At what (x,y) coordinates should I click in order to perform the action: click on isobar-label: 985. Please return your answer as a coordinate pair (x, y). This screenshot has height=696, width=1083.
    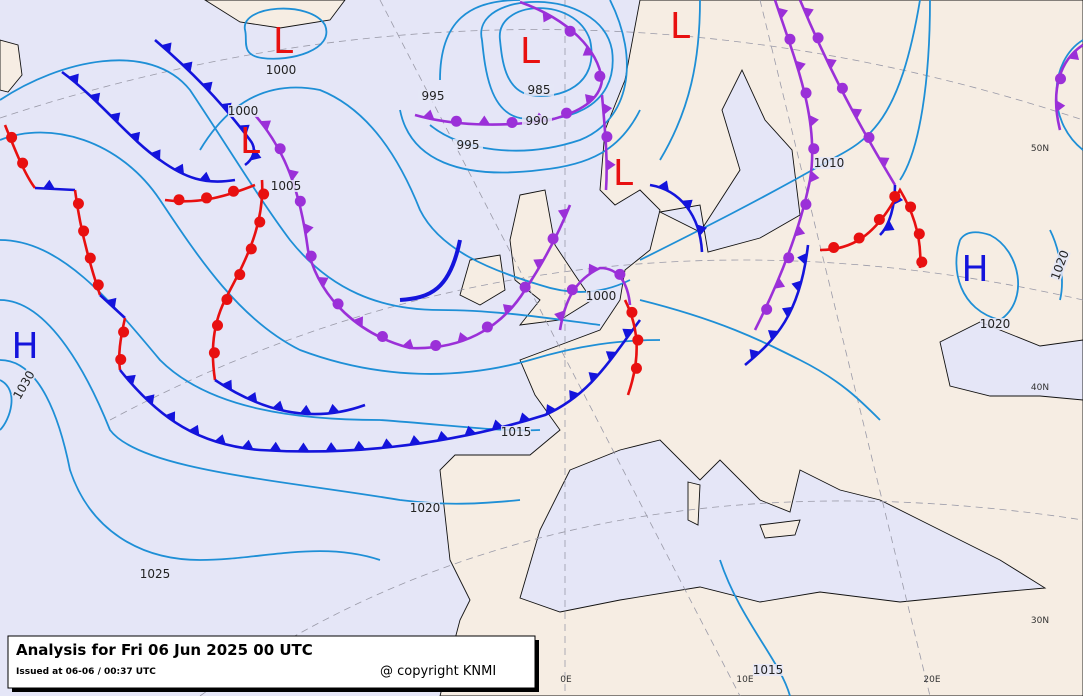
    Looking at the image, I should click on (539, 90).